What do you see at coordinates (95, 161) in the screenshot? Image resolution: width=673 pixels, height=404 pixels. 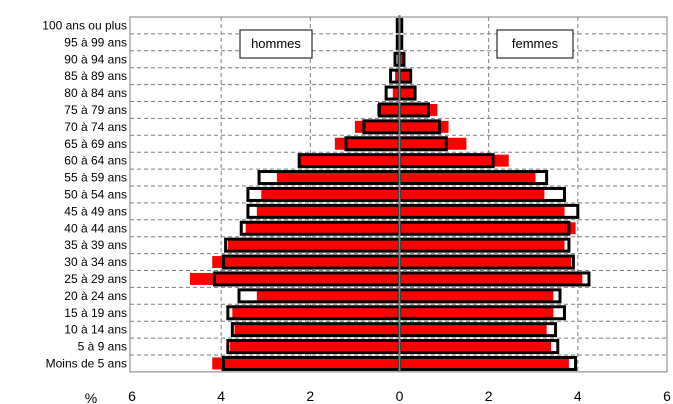 I see `category-label: 60 à 64 ans` at bounding box center [95, 161].